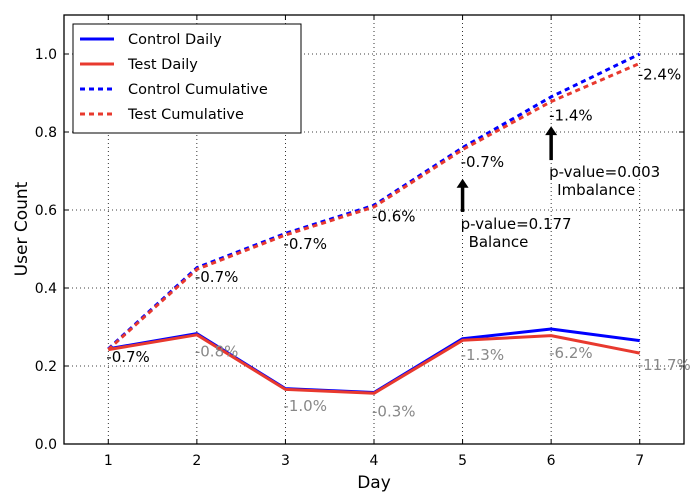 Image resolution: width=700 pixels, height=501 pixels. What do you see at coordinates (374, 461) in the screenshot?
I see `x-tick-label: 4` at bounding box center [374, 461].